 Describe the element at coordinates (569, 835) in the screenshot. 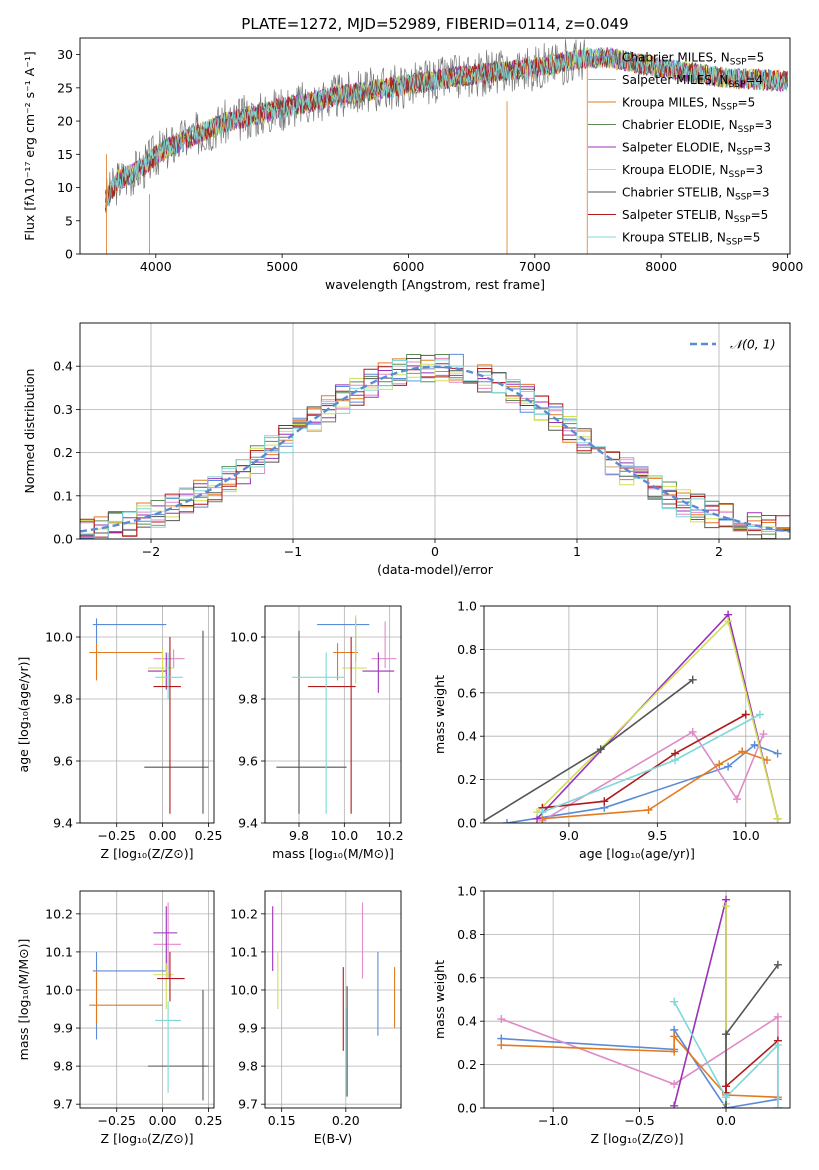

I see `x-tick-label: 9.0` at that location.